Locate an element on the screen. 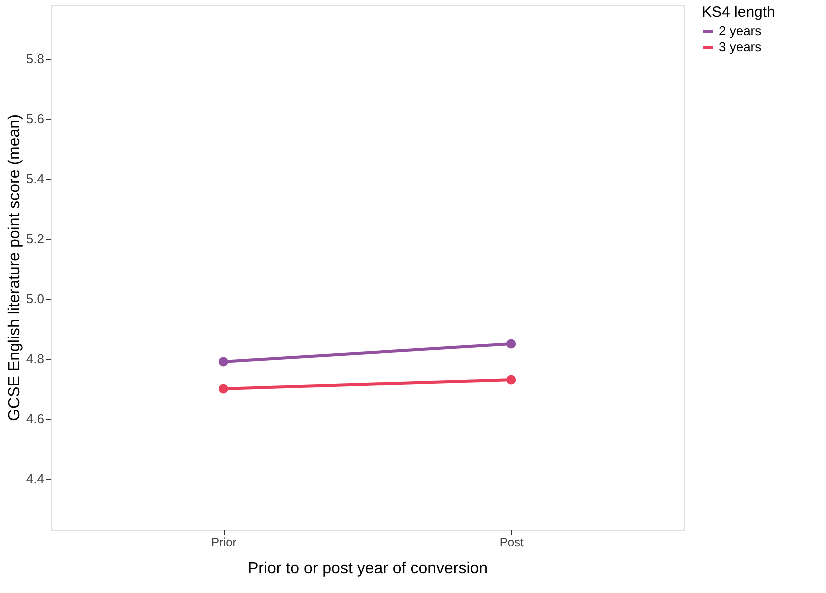  y-tick-label: 4.8 is located at coordinates (35, 359).